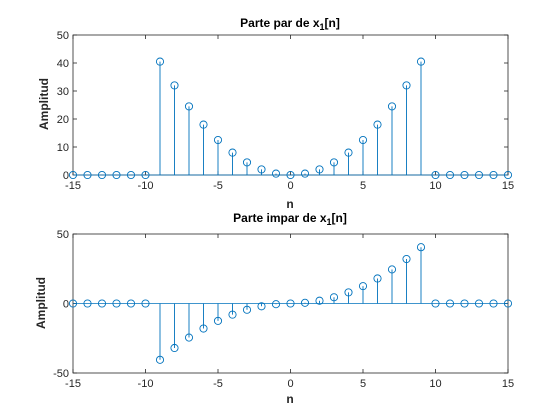  Describe the element at coordinates (61, 374) in the screenshot. I see `y-tick-label: -50` at that location.